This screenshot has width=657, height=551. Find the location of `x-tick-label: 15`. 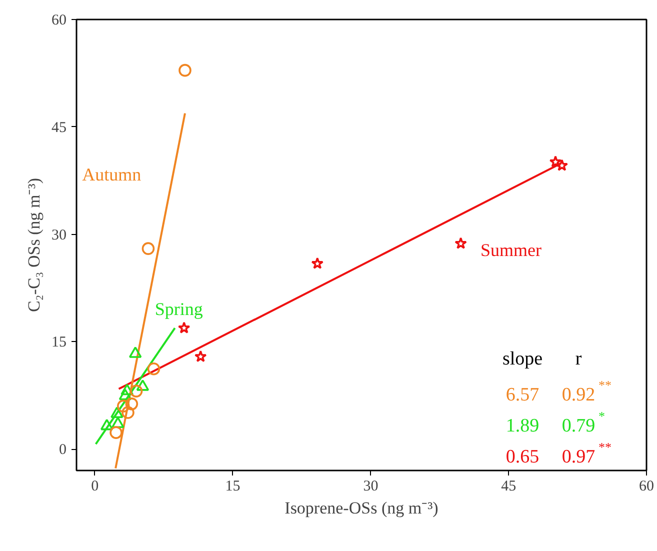

x-tick-label: 15 is located at coordinates (232, 486).